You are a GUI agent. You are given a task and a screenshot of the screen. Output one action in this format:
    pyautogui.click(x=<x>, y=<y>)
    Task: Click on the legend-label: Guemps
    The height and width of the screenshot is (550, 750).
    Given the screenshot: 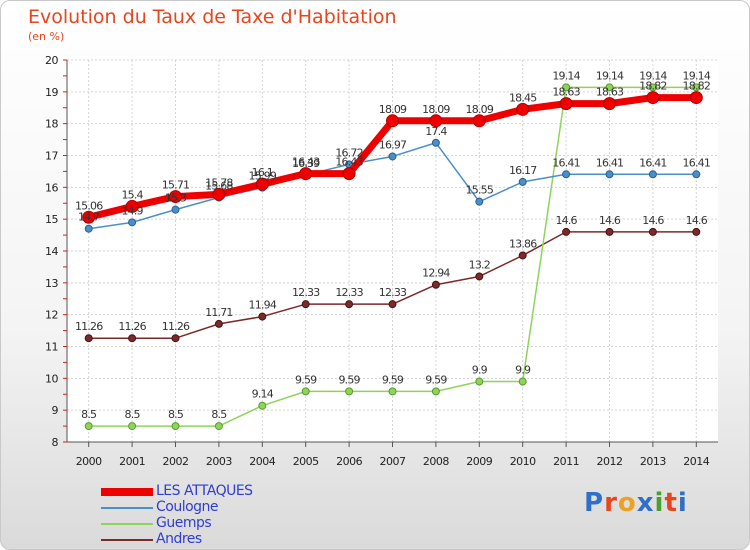 What is the action you would take?
    pyautogui.click(x=184, y=523)
    